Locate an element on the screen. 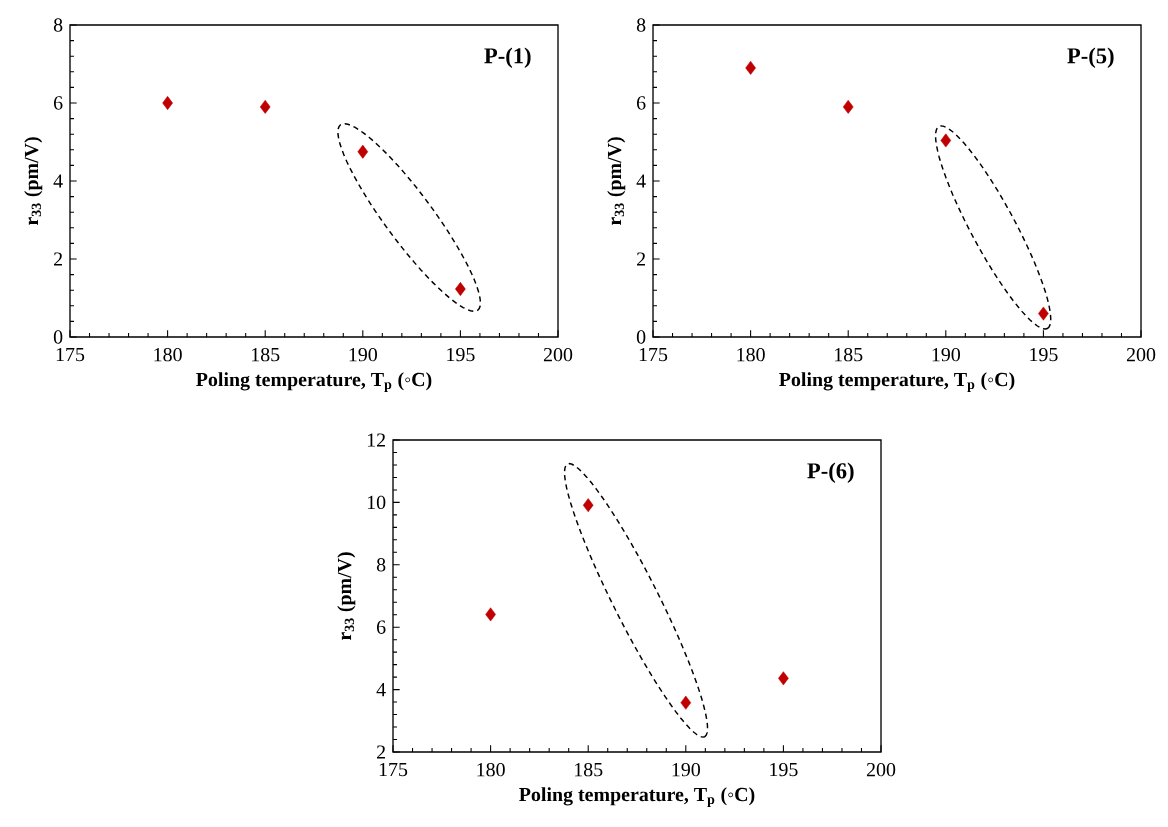  text: P-(5) is located at coordinates (1090, 57).